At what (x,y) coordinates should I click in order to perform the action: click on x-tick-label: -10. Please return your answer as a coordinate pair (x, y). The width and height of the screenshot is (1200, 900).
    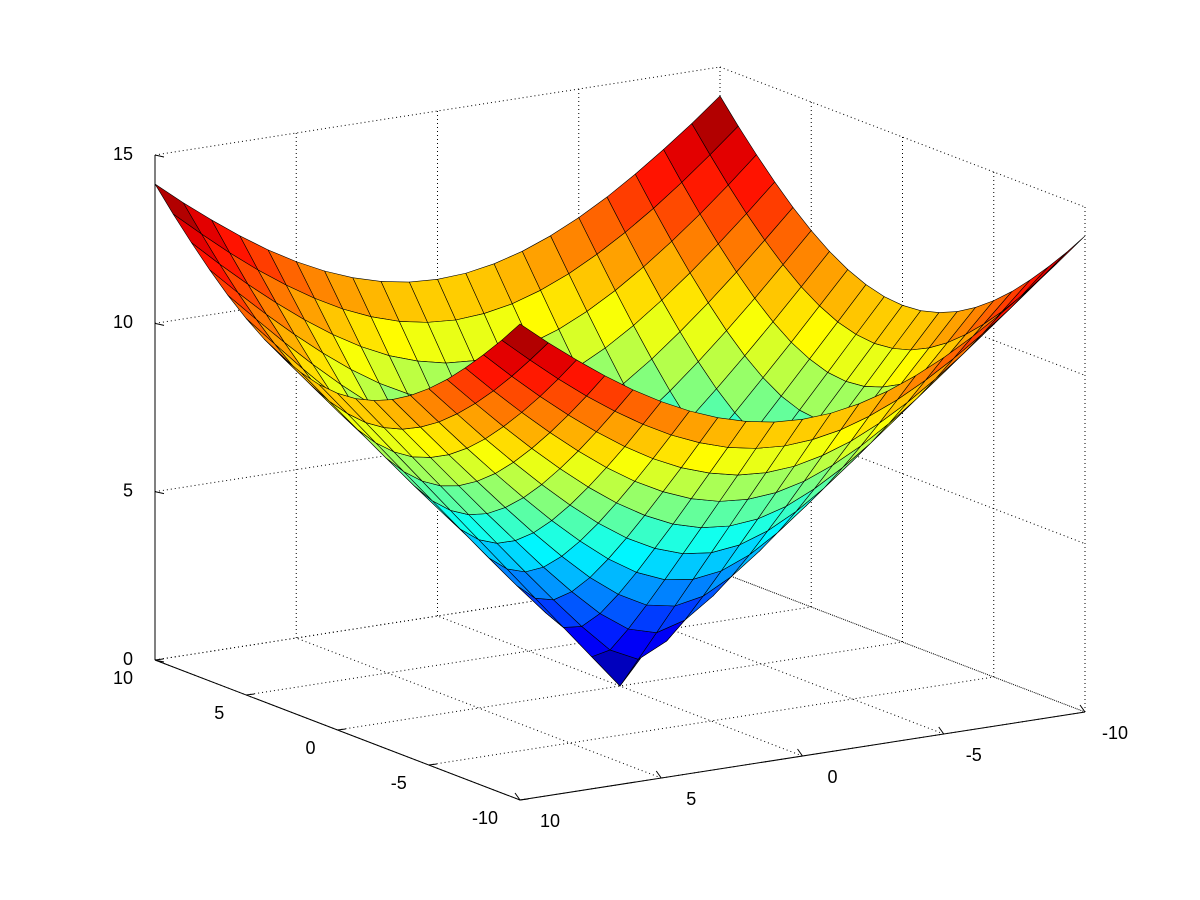
    Looking at the image, I should click on (1115, 733).